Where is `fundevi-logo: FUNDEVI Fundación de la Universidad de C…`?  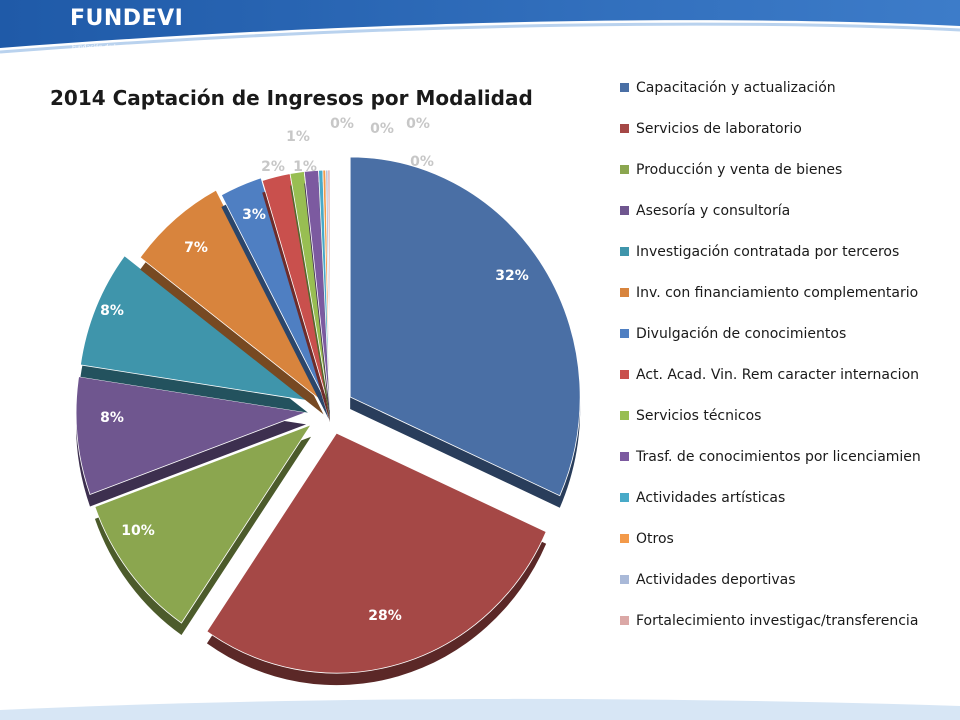
fundevi-logo: FUNDEVI Fundación de la Universidad de C… is located at coordinates (126, 36).